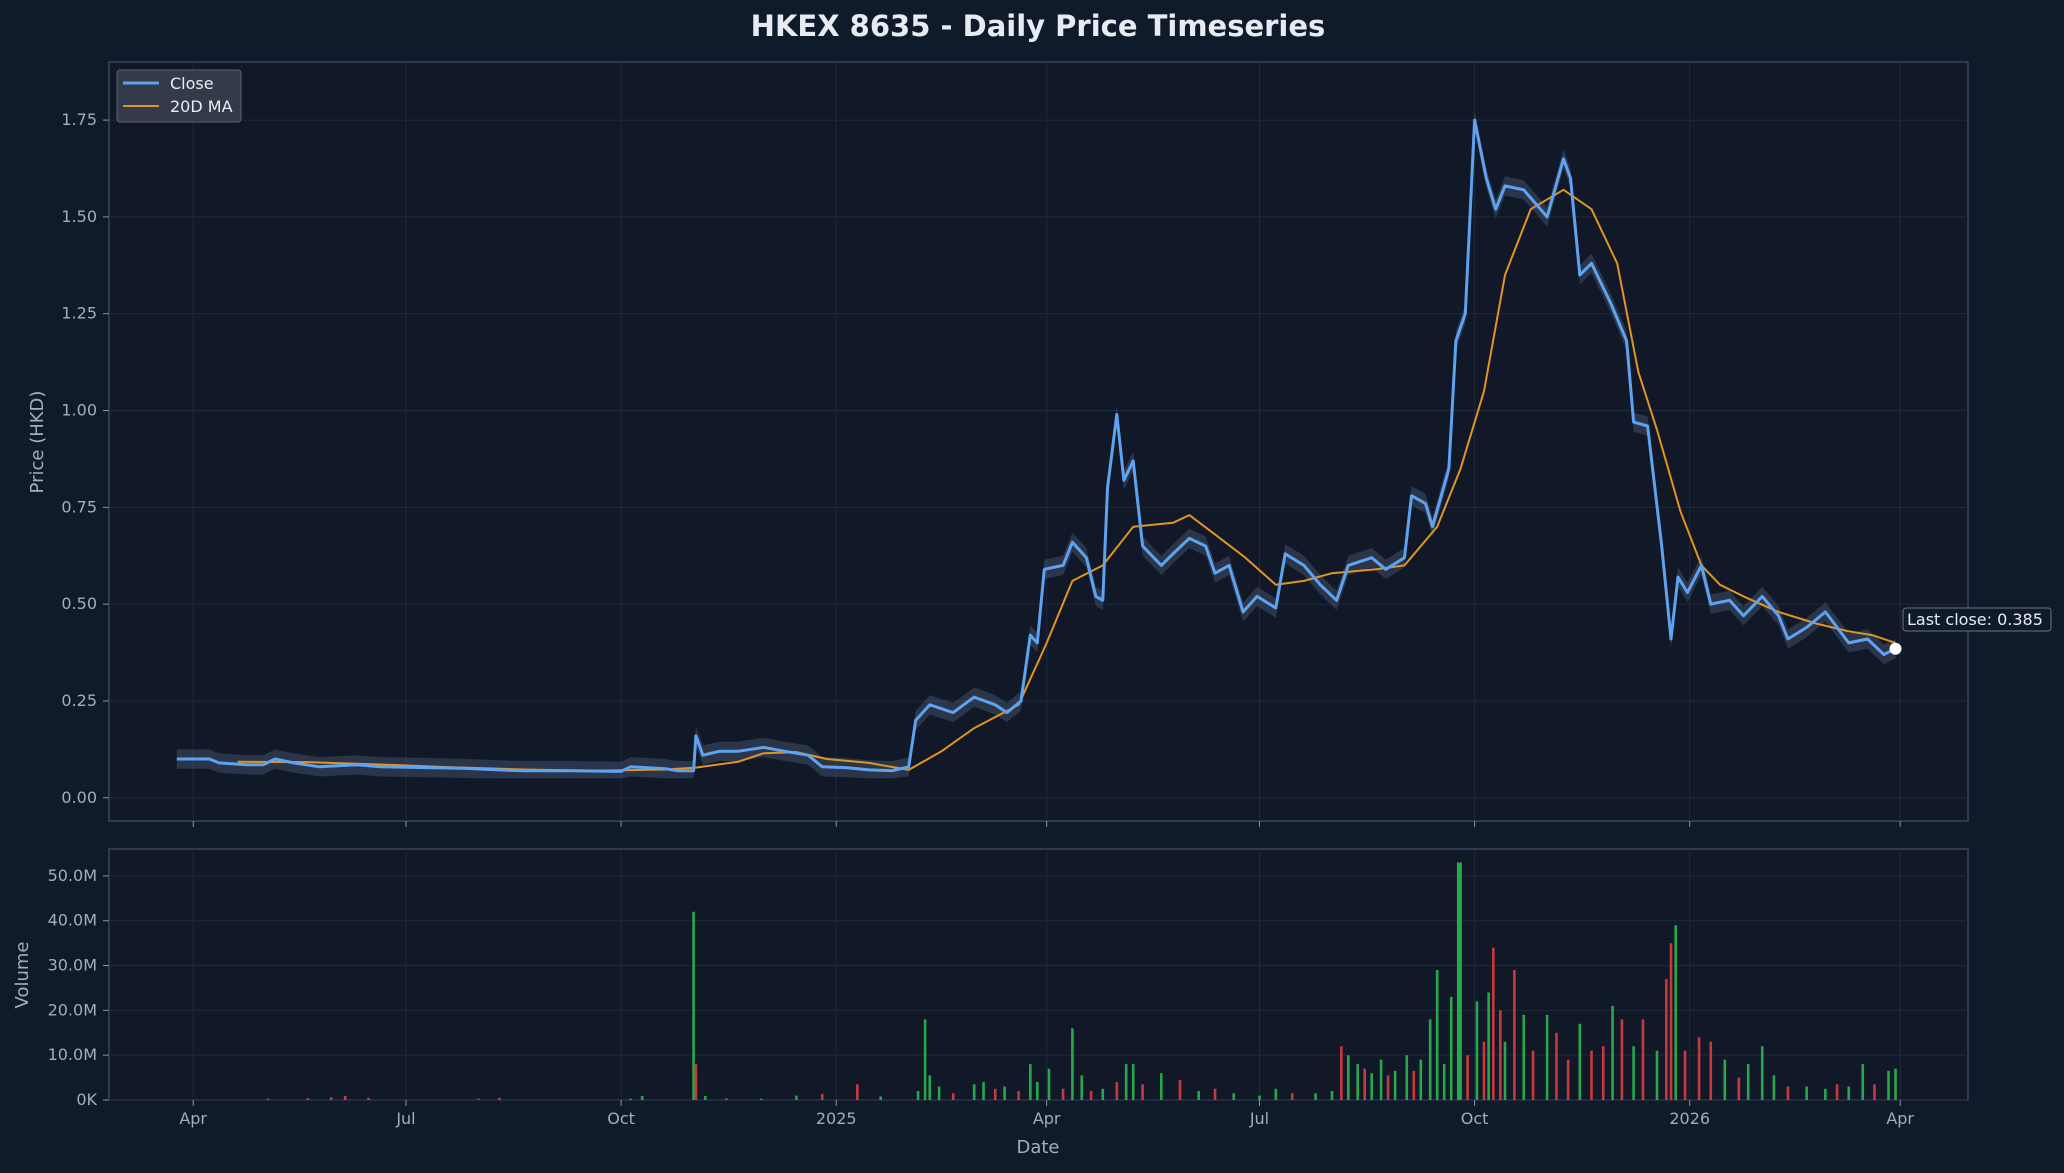 The image size is (2064, 1173). Describe the element at coordinates (192, 83) in the screenshot. I see `legend-close-label: Close` at that location.